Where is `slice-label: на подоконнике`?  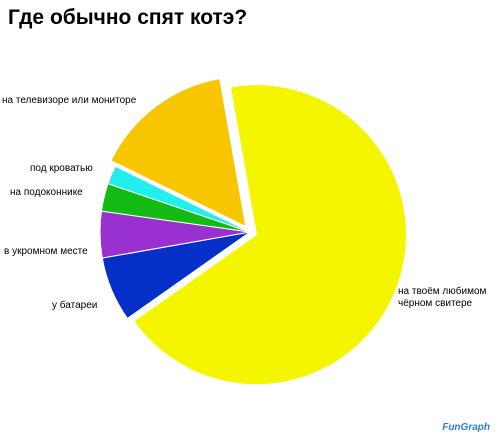
slice-label: на подоконнике is located at coordinates (46, 192).